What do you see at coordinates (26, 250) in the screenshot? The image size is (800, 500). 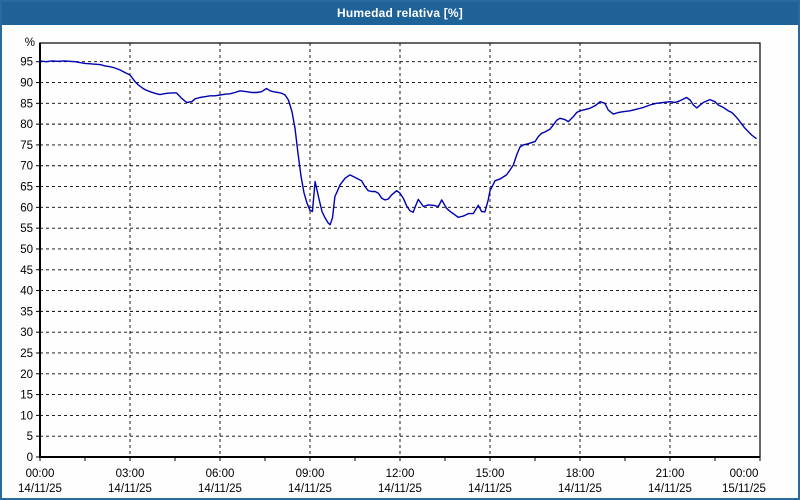 I see `svg-text: 50` at bounding box center [26, 250].